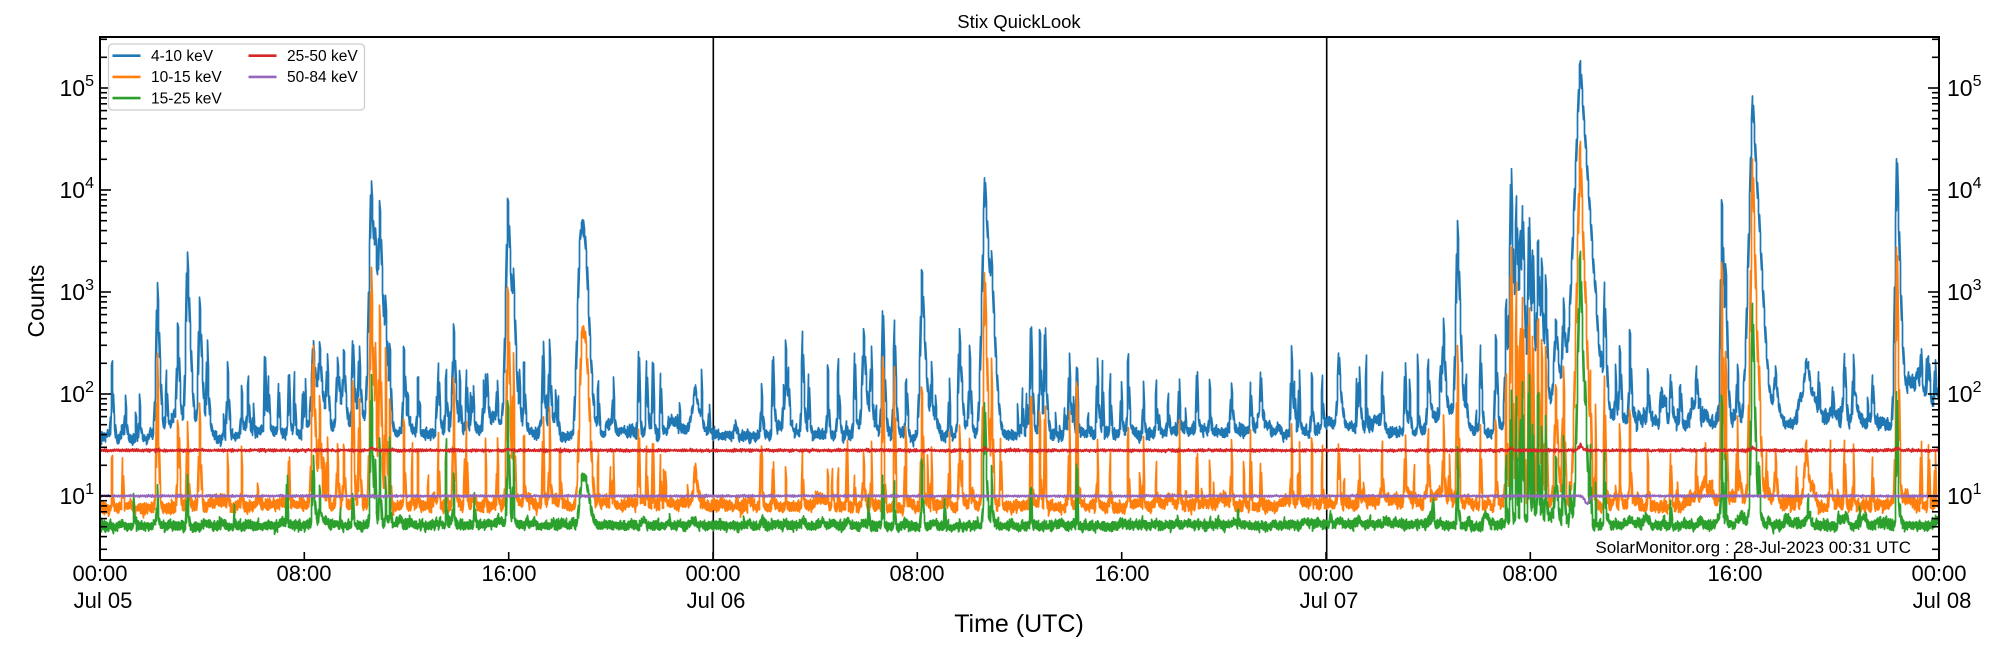 This screenshot has width=2000, height=650. Describe the element at coordinates (103, 600) in the screenshot. I see `svg-text: Jul 05` at that location.